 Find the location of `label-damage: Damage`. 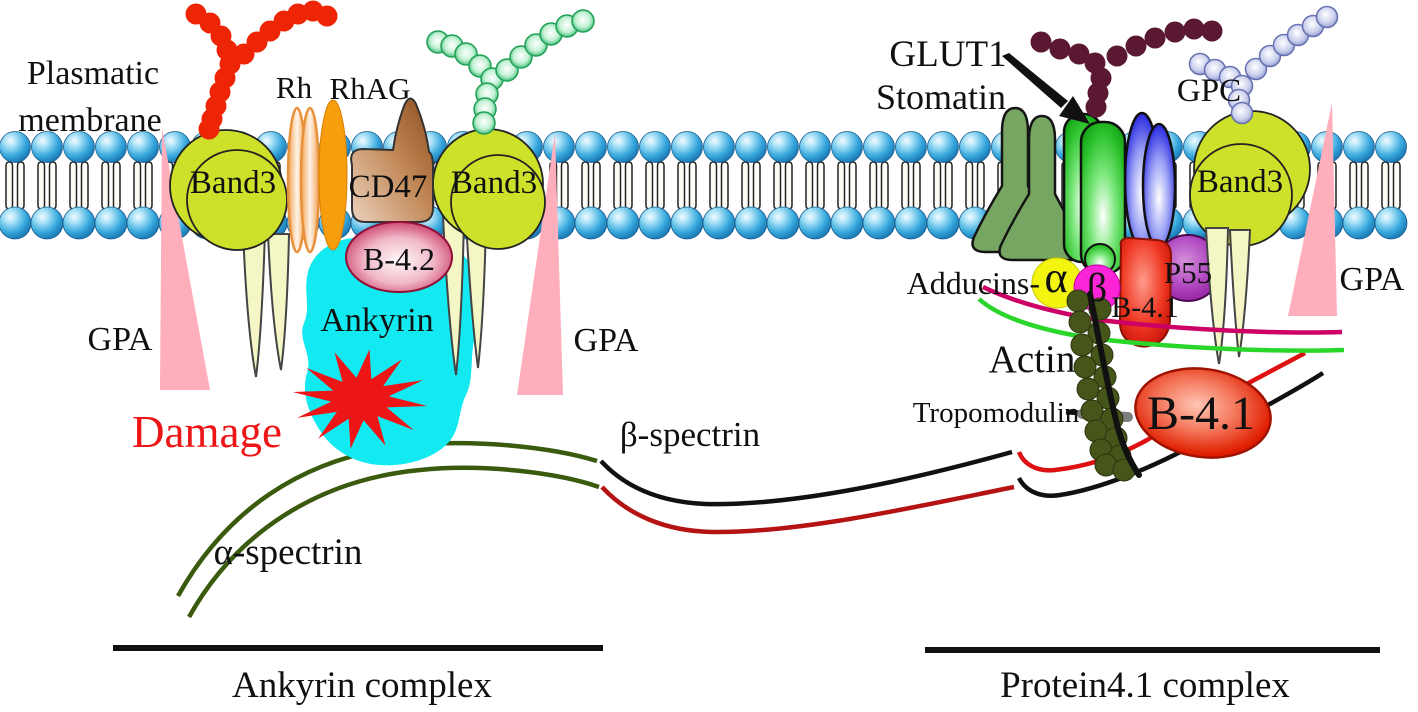

label-damage: Damage is located at coordinates (207, 432).